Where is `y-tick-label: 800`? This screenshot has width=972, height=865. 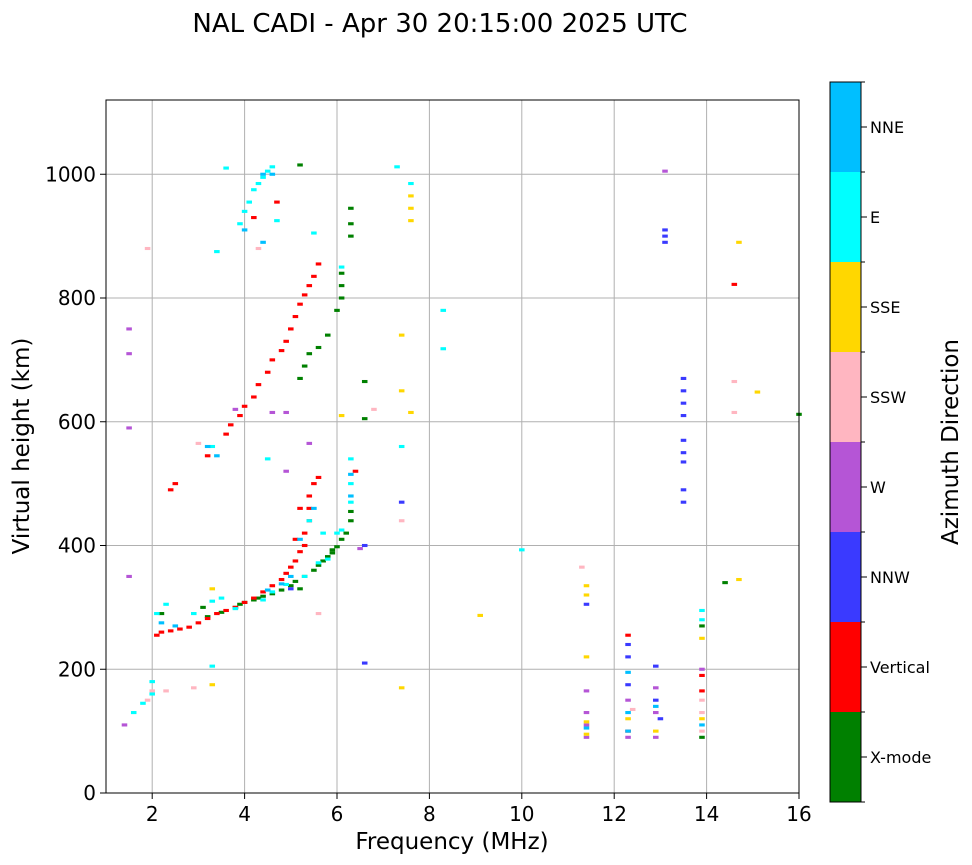 y-tick-label: 800 is located at coordinates (77, 298).